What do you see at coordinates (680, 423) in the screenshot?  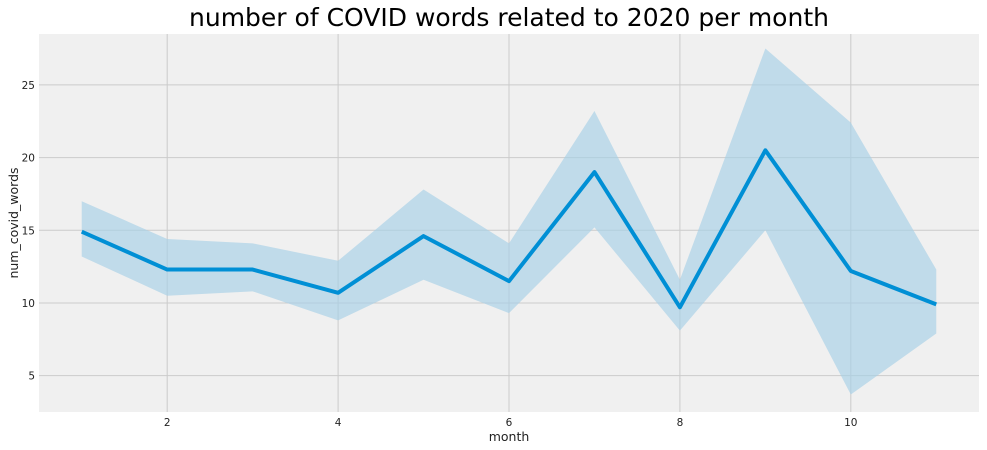 I see `x-tick-label: 8` at bounding box center [680, 423].